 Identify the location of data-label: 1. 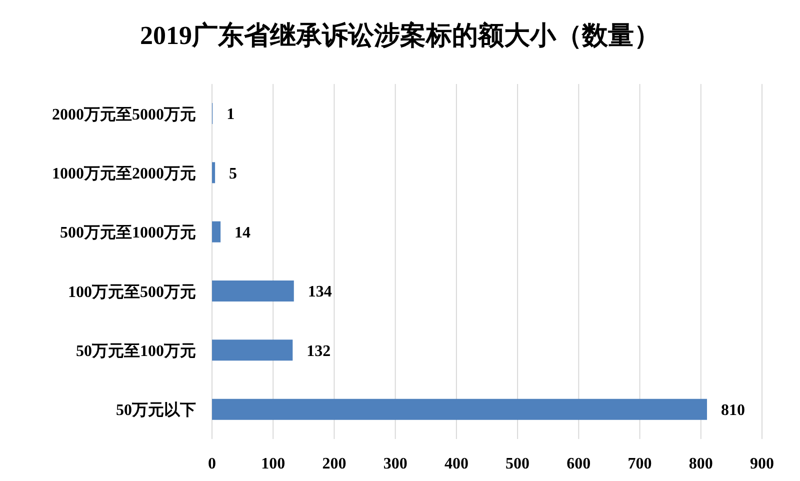
(230, 115).